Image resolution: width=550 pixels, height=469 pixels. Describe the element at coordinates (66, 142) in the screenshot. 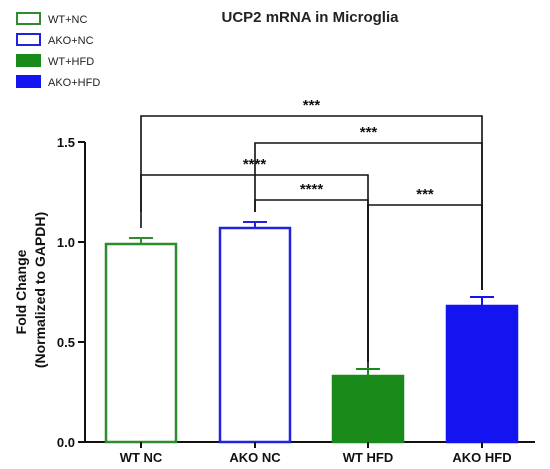

I see `y-tick-label: 1.5` at that location.